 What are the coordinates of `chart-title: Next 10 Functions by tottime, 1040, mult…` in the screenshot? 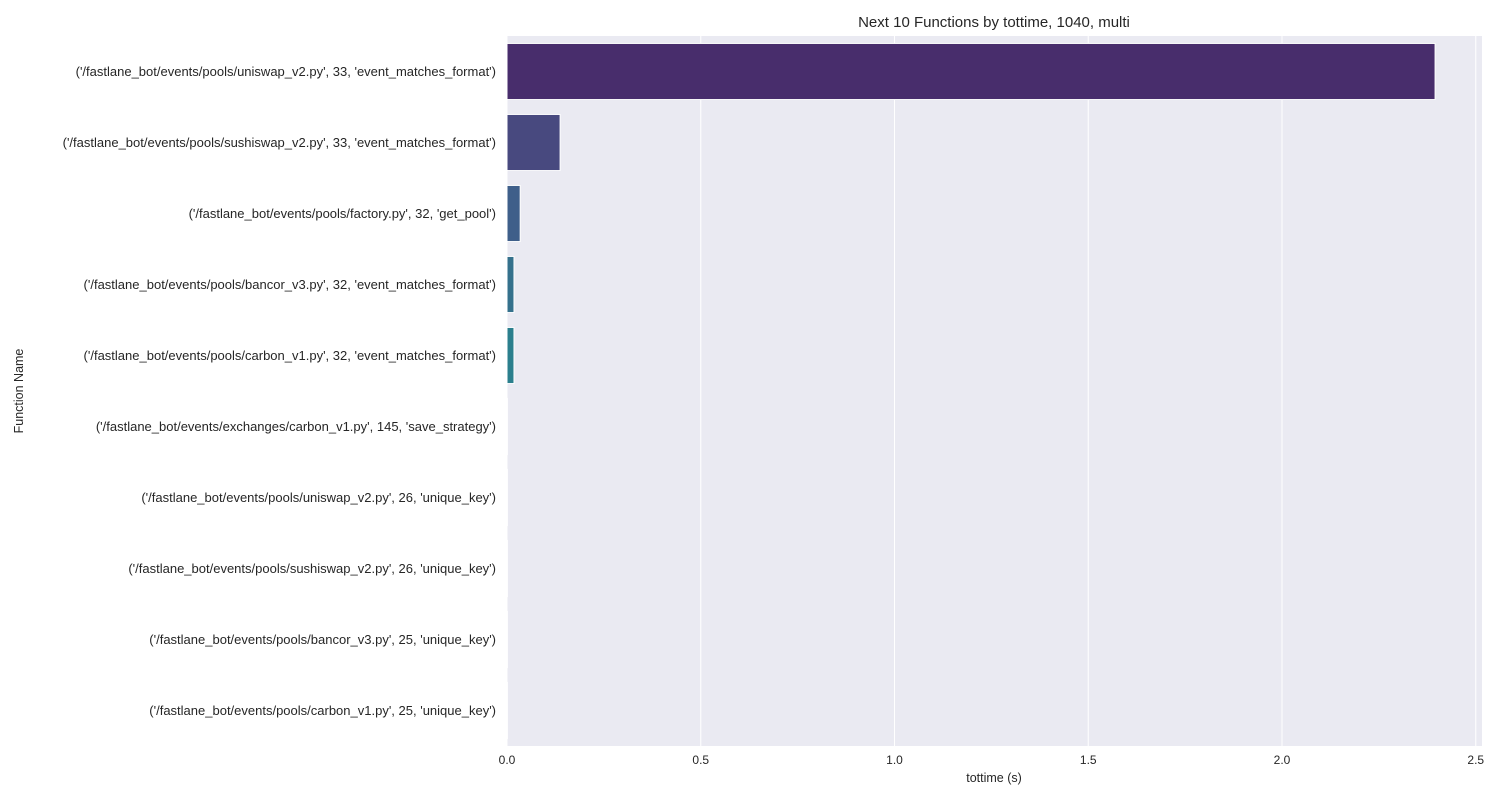 It's located at (994, 22).